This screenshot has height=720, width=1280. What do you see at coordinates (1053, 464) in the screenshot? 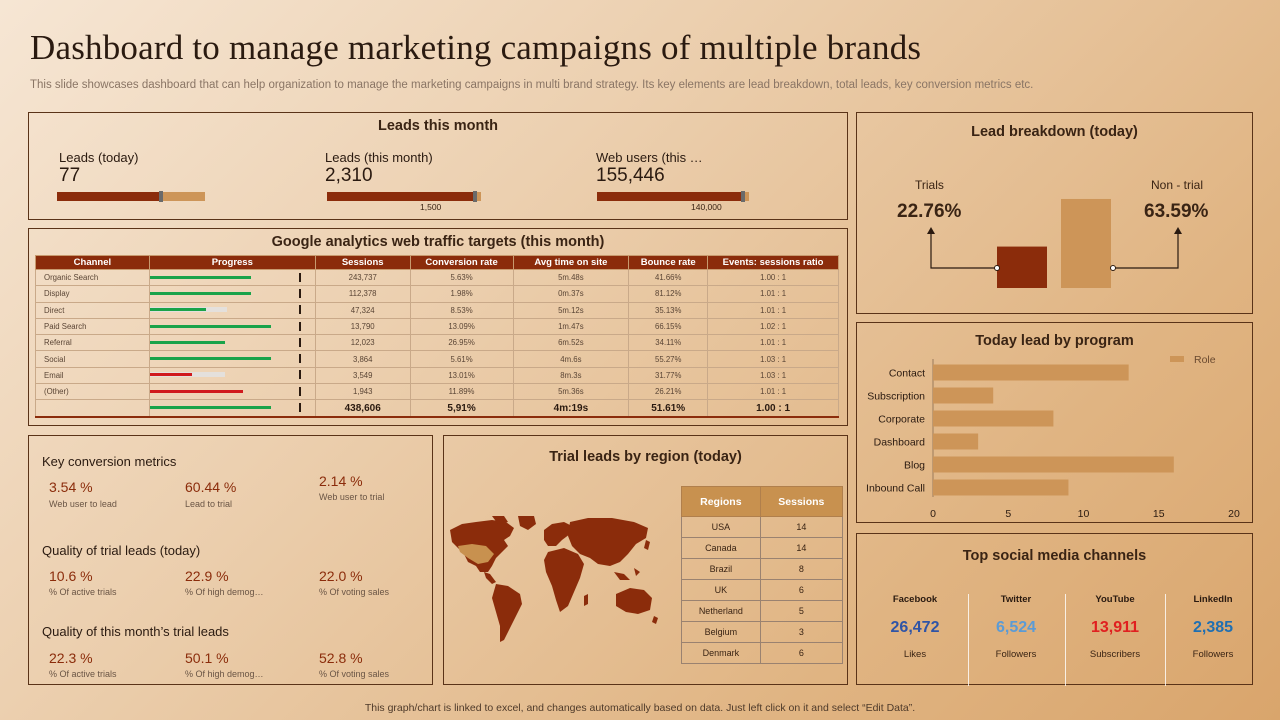
I see `bar-blog` at bounding box center [1053, 464].